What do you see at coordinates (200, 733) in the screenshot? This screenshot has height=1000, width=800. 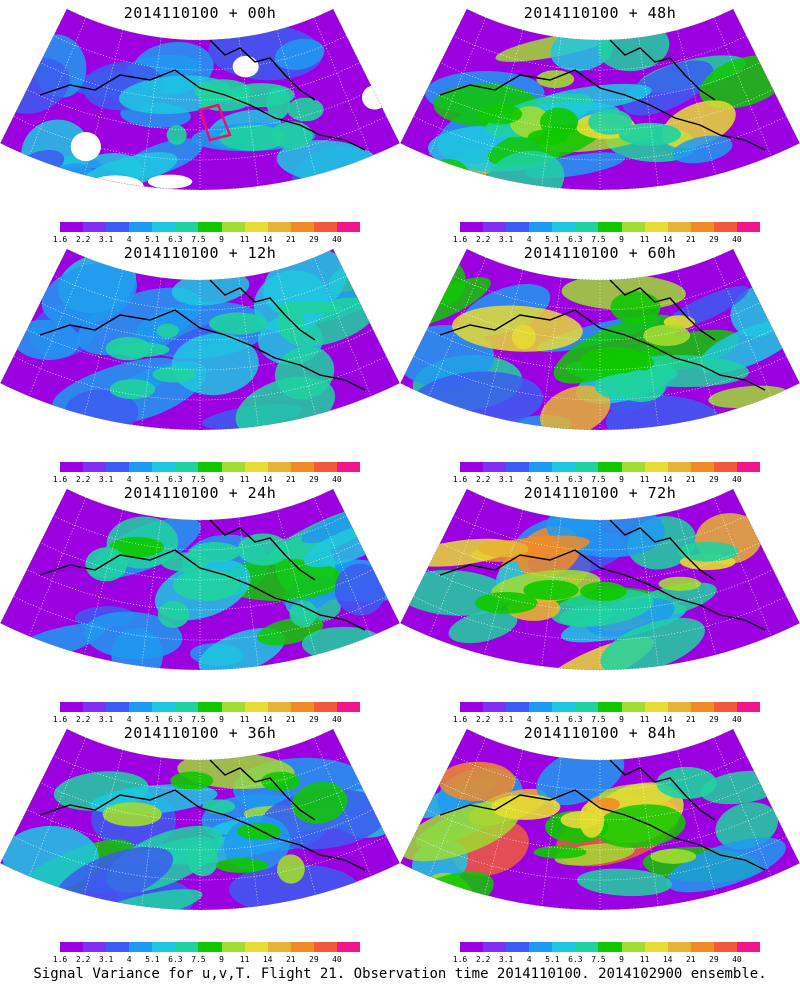 I see `panel-title: 2014110100 + 36h` at bounding box center [200, 733].